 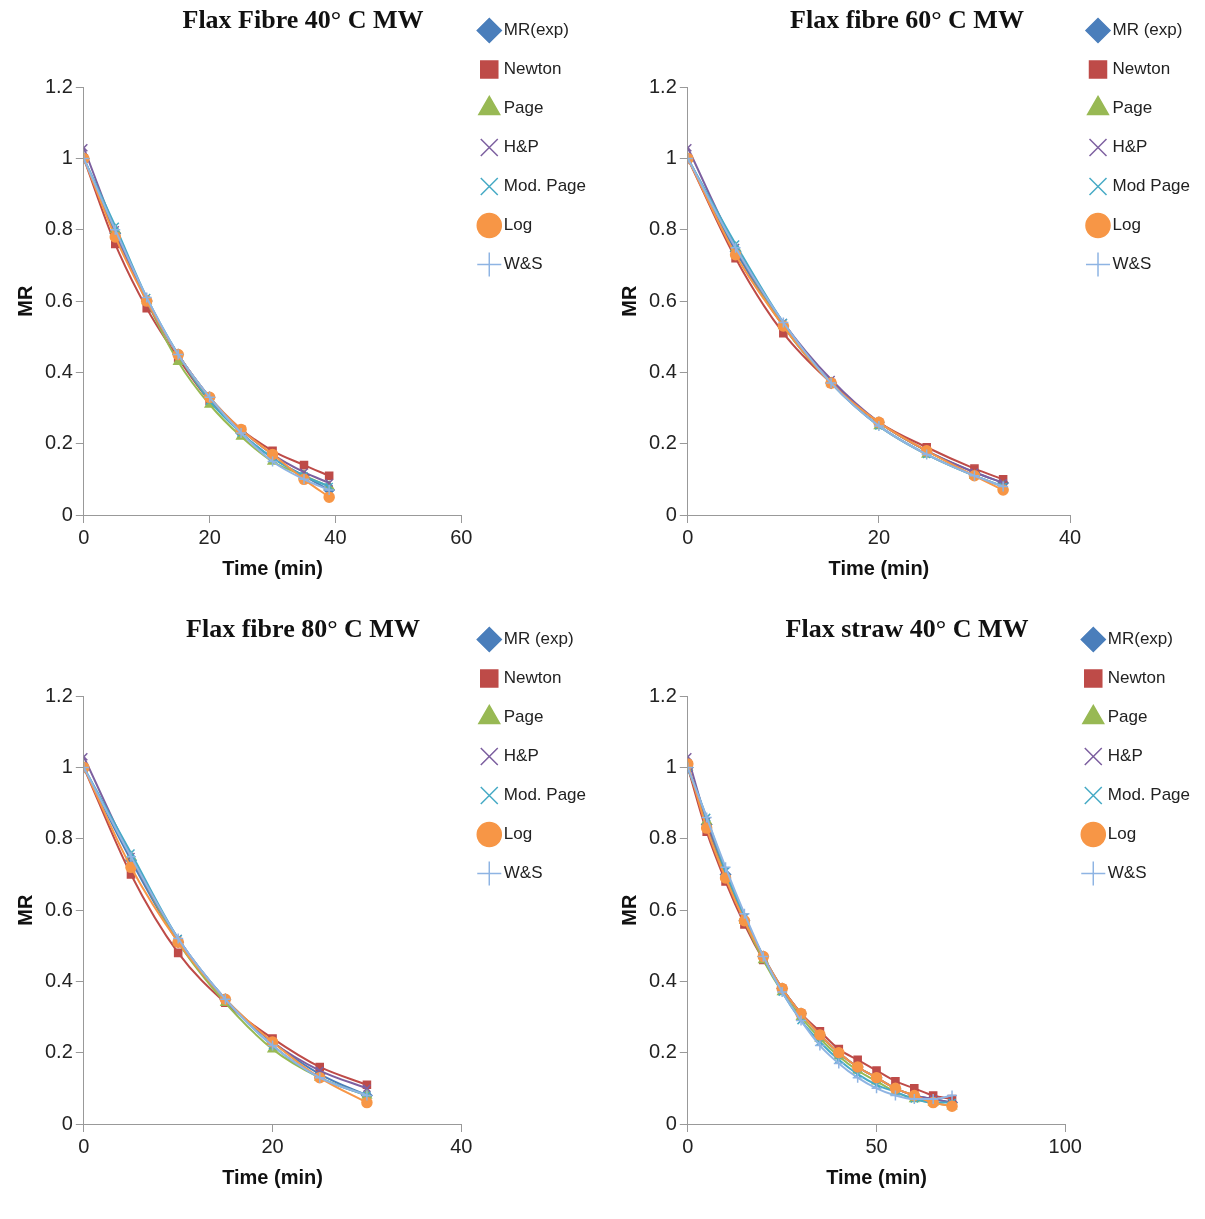 What do you see at coordinates (907, 629) in the screenshot?
I see `chart-title: Flax straw 40° C MW` at bounding box center [907, 629].